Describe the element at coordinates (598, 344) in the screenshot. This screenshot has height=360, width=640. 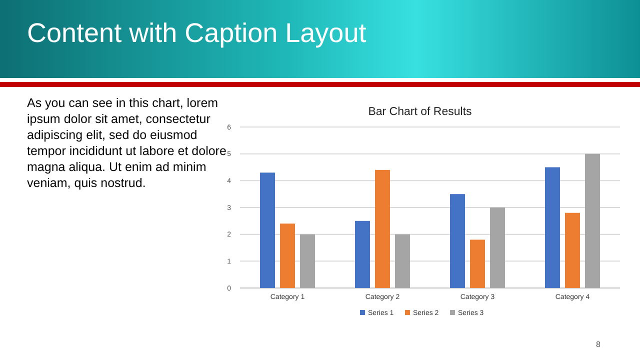
I see `text: 8` at that location.